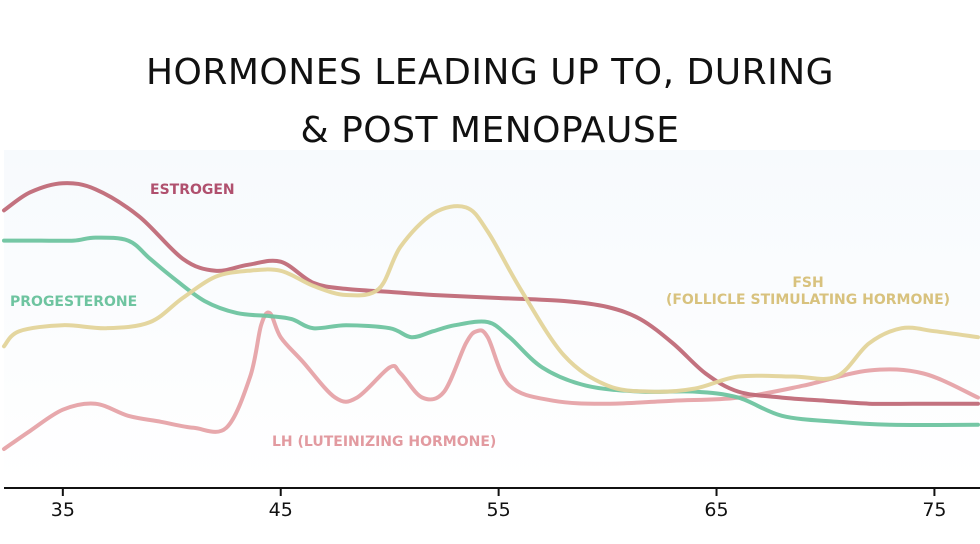 The width and height of the screenshot is (980, 544). I want to click on x-tick-label: 35, so click(63, 510).